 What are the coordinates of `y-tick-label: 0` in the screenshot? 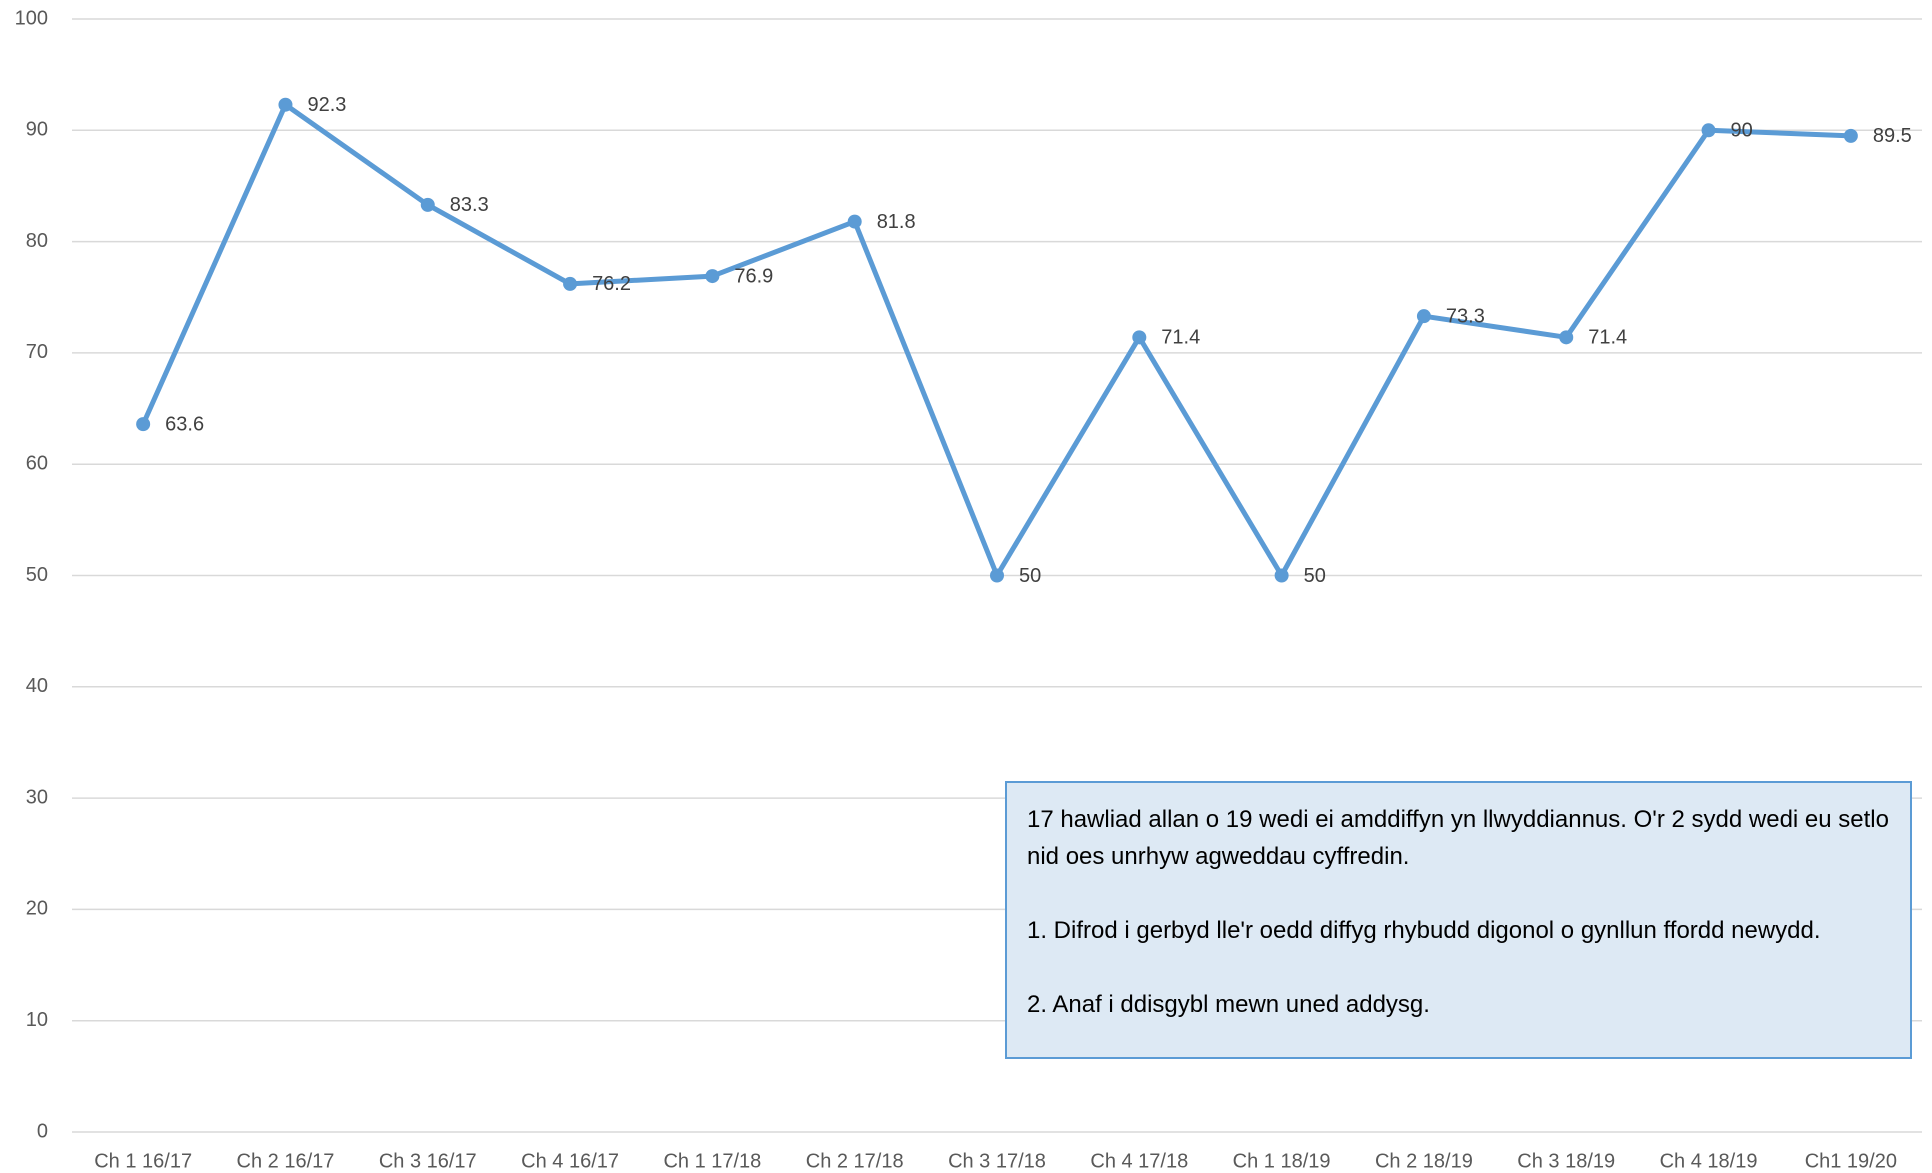 It's located at (42, 1131).